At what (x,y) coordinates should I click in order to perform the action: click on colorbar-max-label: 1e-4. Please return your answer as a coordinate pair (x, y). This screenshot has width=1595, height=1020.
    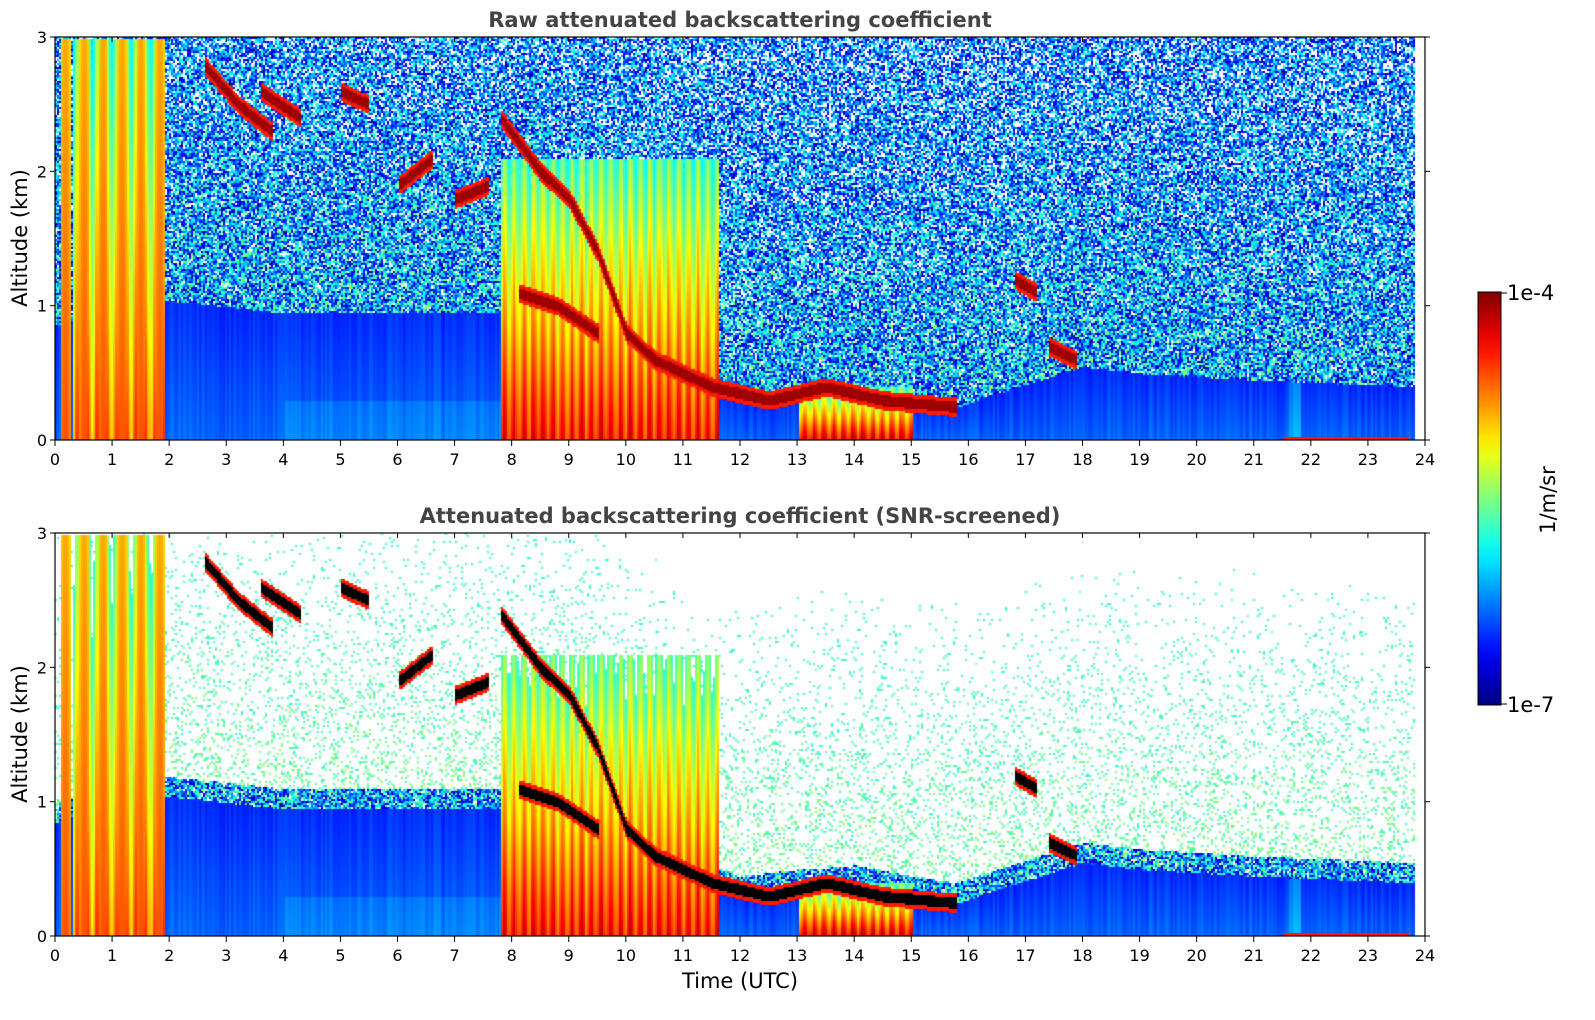
    Looking at the image, I should click on (1530, 293).